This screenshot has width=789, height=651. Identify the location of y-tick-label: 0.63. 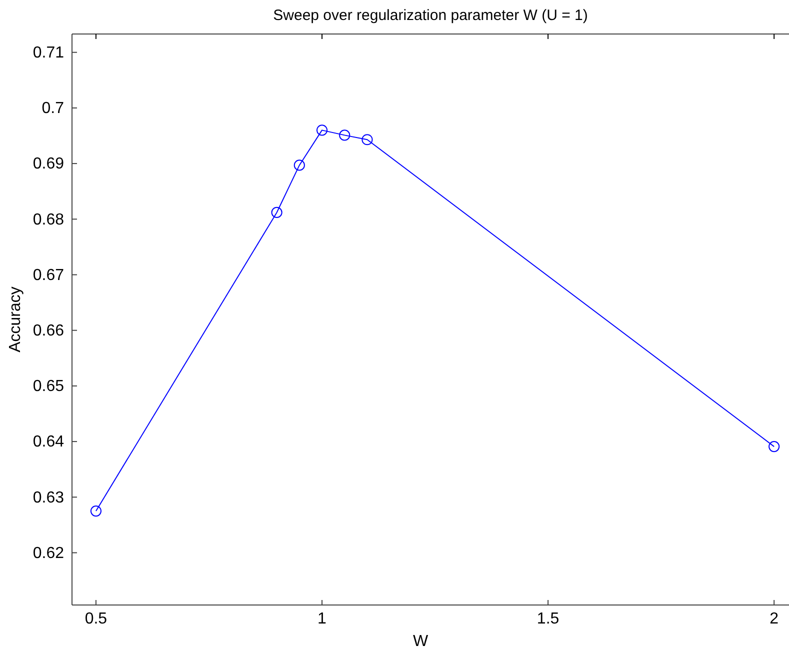
(48, 497).